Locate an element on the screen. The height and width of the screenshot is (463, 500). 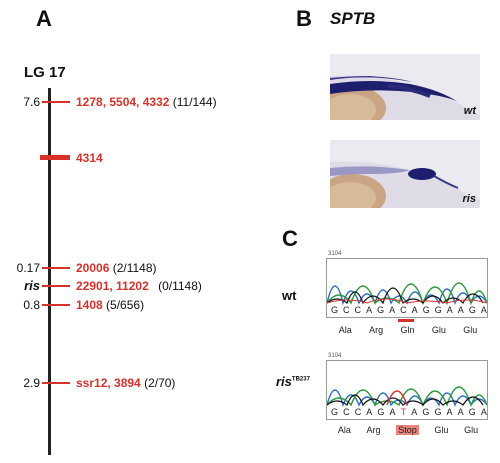
marker-names: ssr12, 3894 is located at coordinates (108, 383).